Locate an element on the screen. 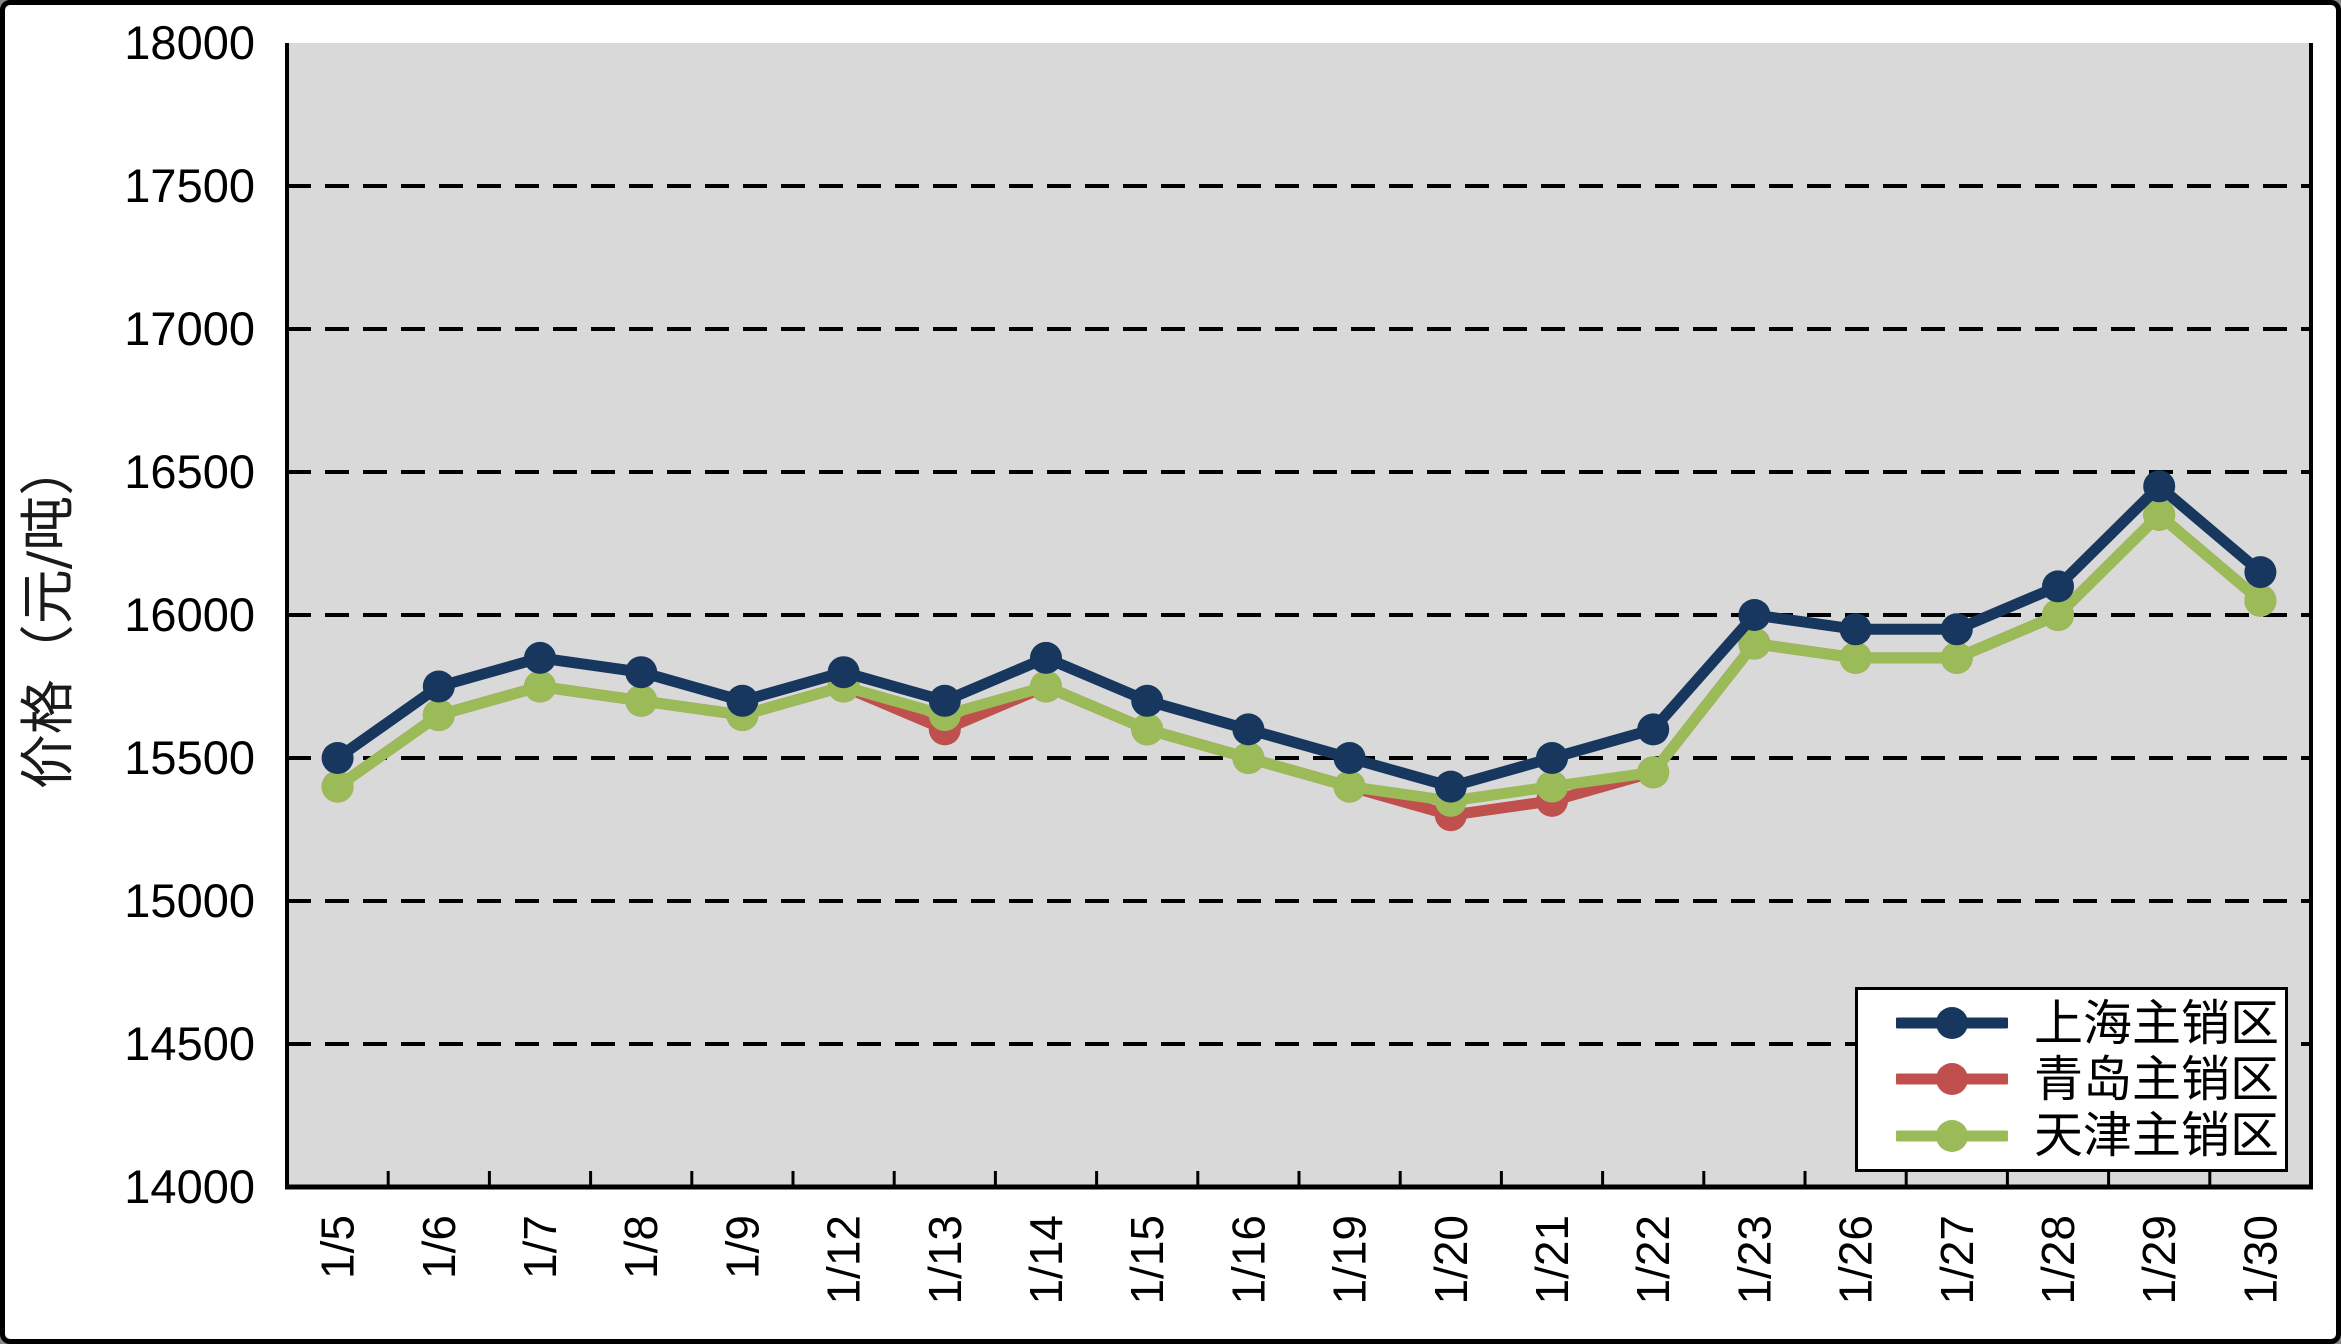 The width and height of the screenshot is (2341, 1344). x-tick-label: 1/9 is located at coordinates (742, 1247).